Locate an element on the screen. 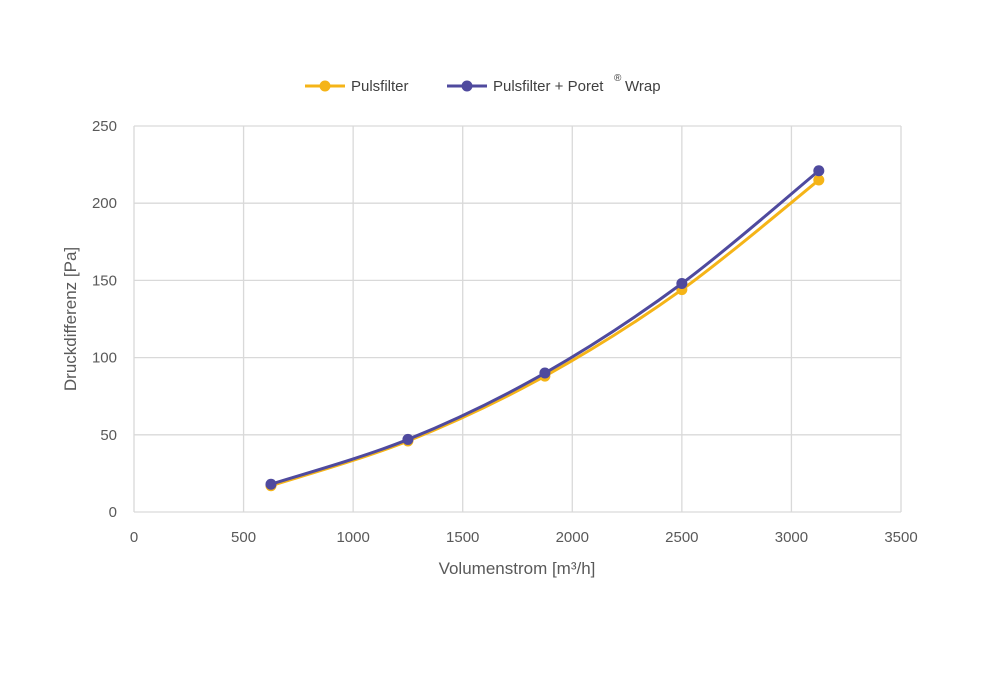  legend-entry-pulsfilter-poret-wrap: Pulsfilter + Poret ® Wrap is located at coordinates (554, 84).